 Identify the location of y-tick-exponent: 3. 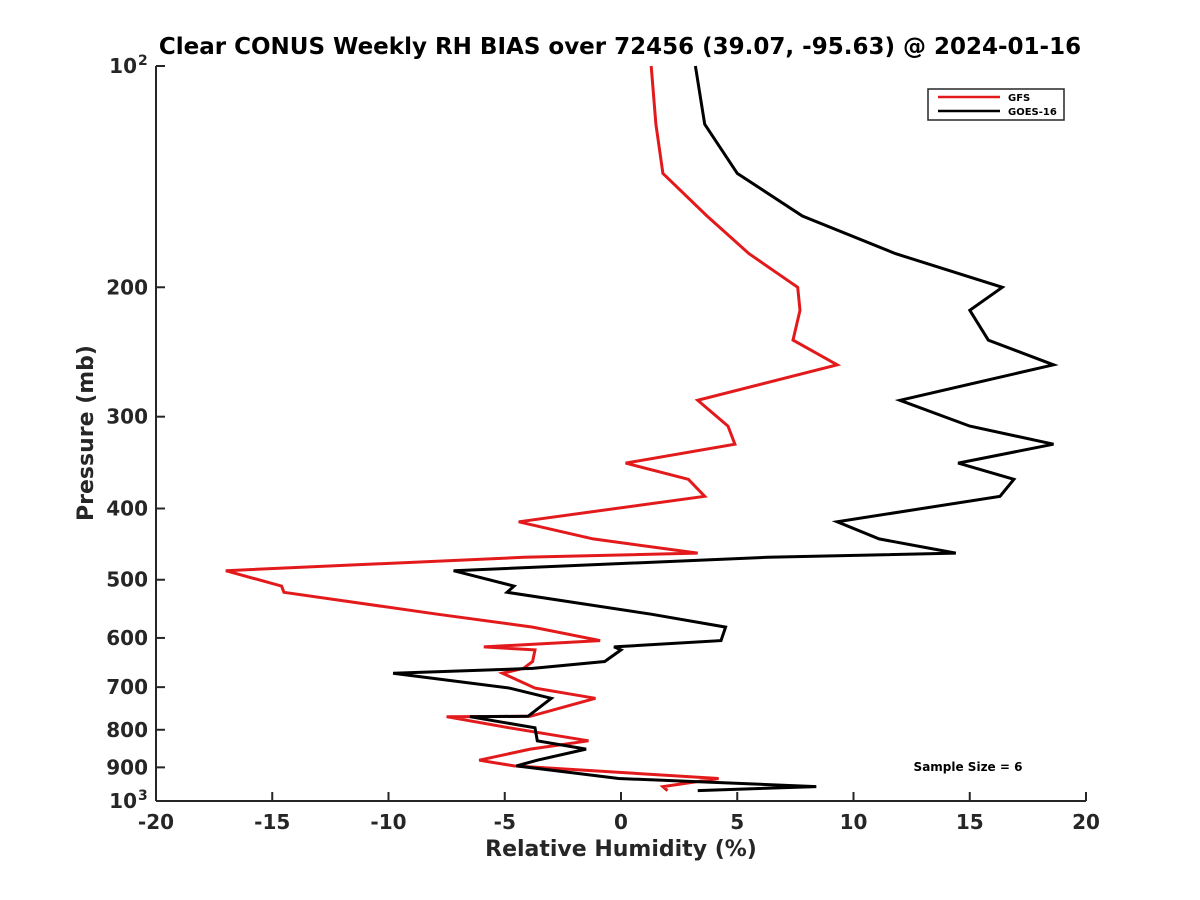
(143, 796).